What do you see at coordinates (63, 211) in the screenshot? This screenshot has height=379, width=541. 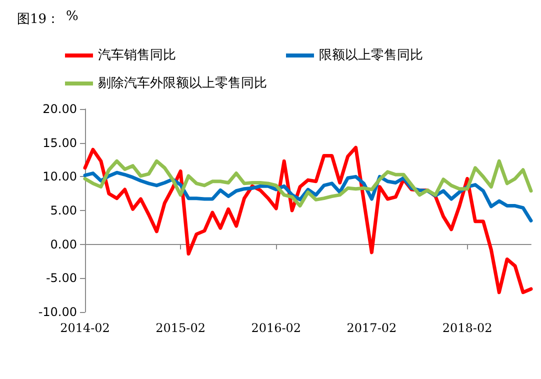 I see `y-tick-label: 5.00` at bounding box center [63, 211].